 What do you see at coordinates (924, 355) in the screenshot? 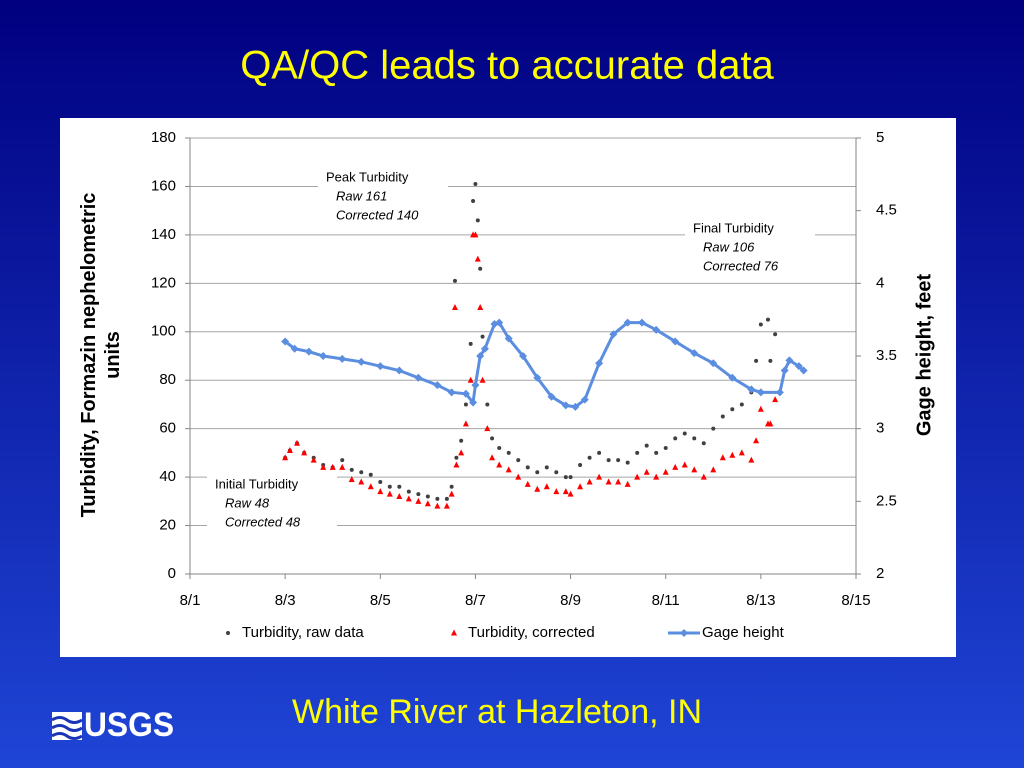
I see `y2-axis-label: Gage height, feet` at bounding box center [924, 355].